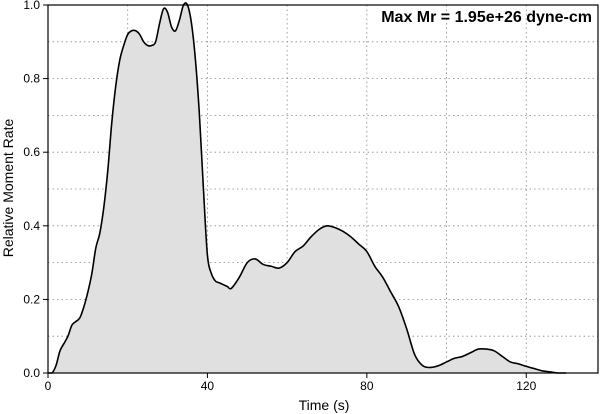  I want to click on y-tick-label: 0.8, so click(31, 79).